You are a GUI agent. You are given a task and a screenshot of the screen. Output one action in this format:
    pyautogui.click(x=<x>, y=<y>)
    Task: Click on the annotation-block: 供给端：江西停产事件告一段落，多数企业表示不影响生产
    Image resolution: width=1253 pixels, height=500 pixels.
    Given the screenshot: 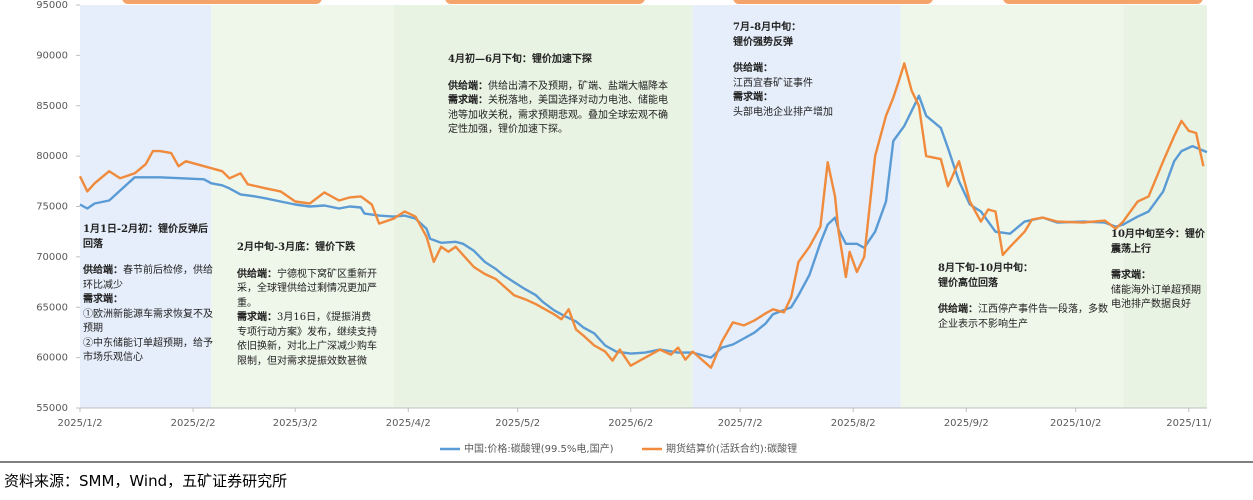 What is the action you would take?
    pyautogui.click(x=1023, y=317)
    